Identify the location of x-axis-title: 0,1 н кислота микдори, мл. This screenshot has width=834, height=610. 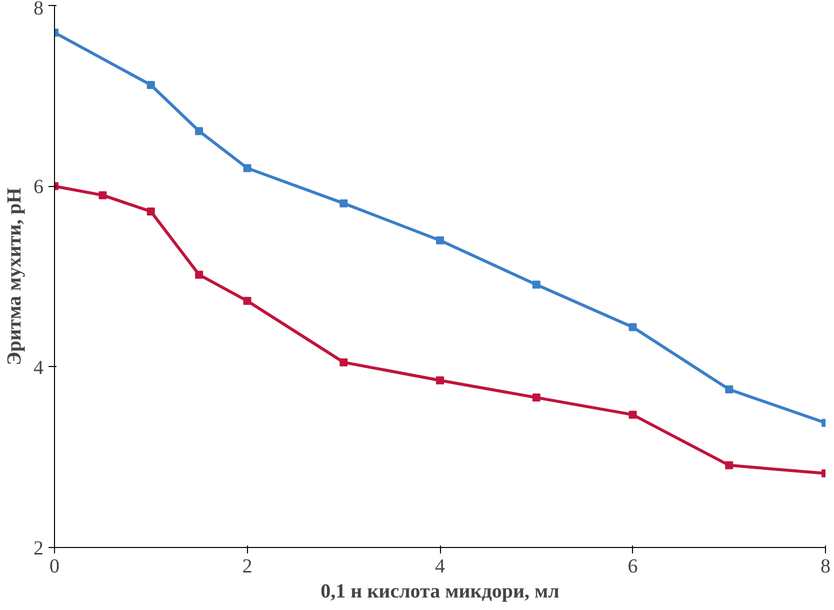
(440, 591).